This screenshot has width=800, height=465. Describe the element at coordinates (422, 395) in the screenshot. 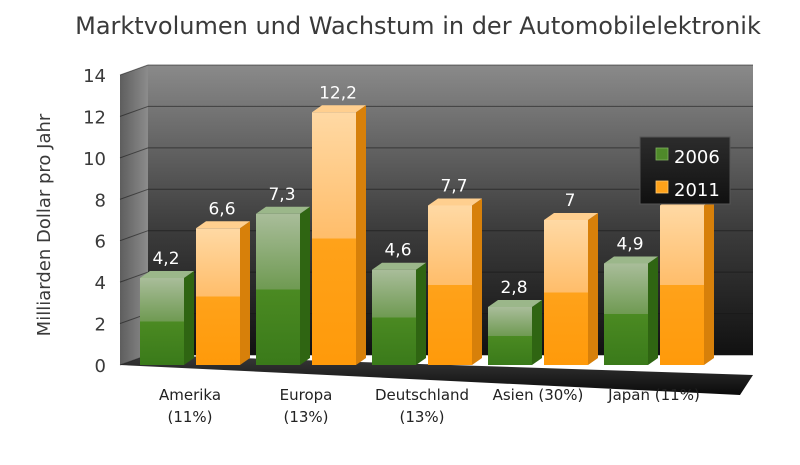

I see `x-tick-label: Deutschland` at that location.